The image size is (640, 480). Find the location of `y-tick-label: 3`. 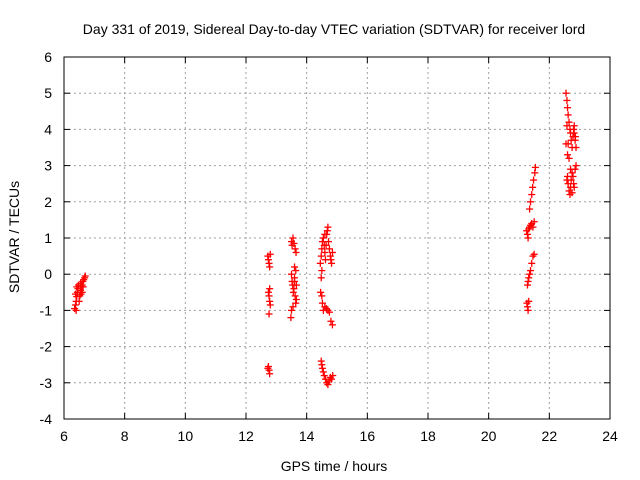

y-tick-label: 3 is located at coordinates (48, 166).